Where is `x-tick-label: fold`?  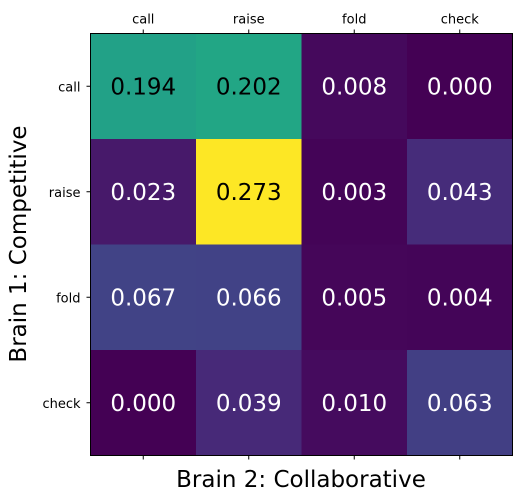 x-tick-label: fold is located at coordinates (354, 20).